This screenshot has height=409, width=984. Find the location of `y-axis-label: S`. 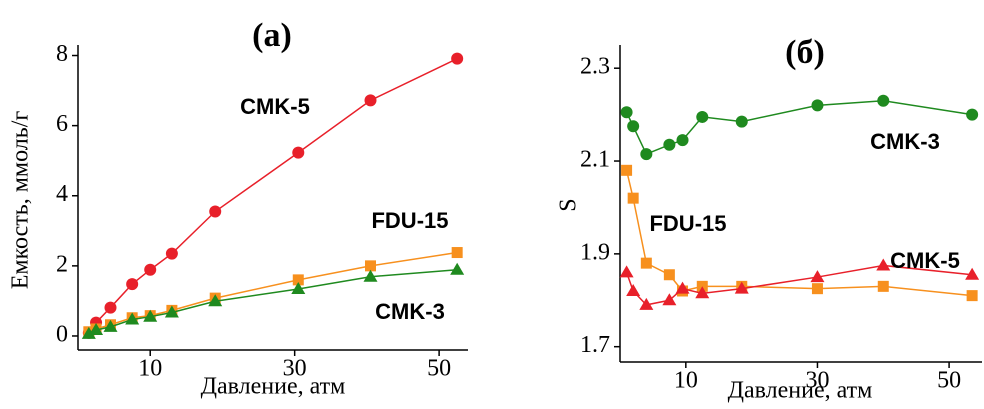

y-axis-label: S is located at coordinates (569, 204).